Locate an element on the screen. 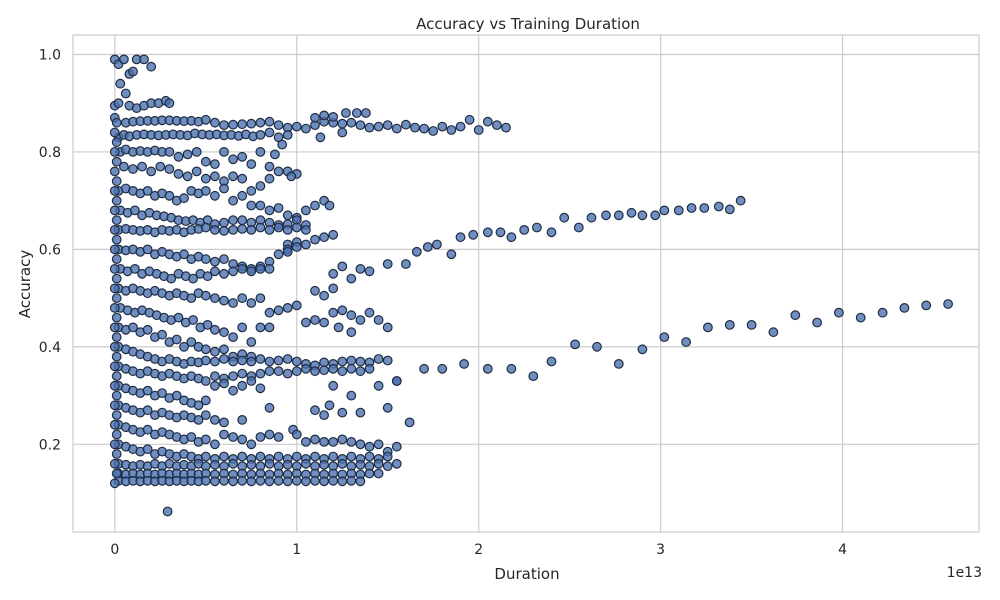 This screenshot has height=600, width=1000. y-tick-label: 1.0 is located at coordinates (50, 55).